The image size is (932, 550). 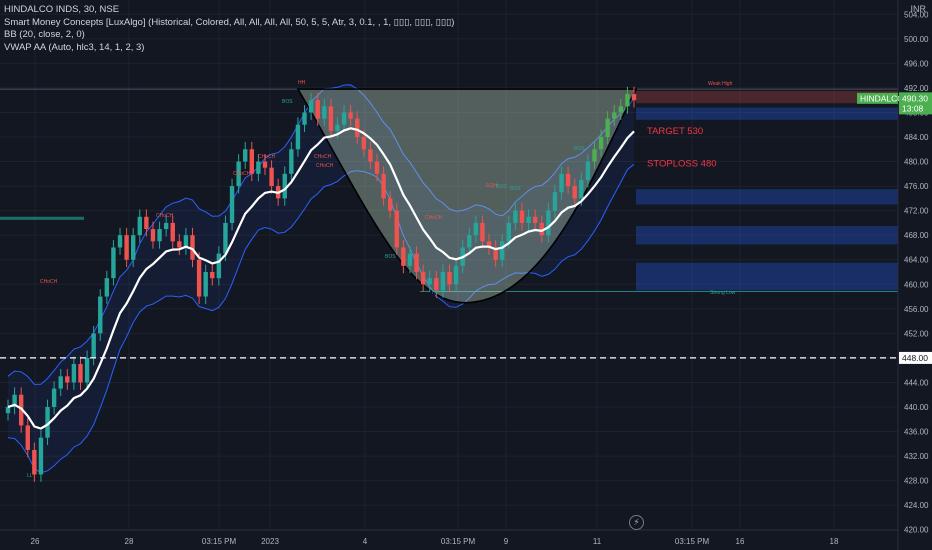 I want to click on price-tick-label: 444.00, so click(x=916, y=382).